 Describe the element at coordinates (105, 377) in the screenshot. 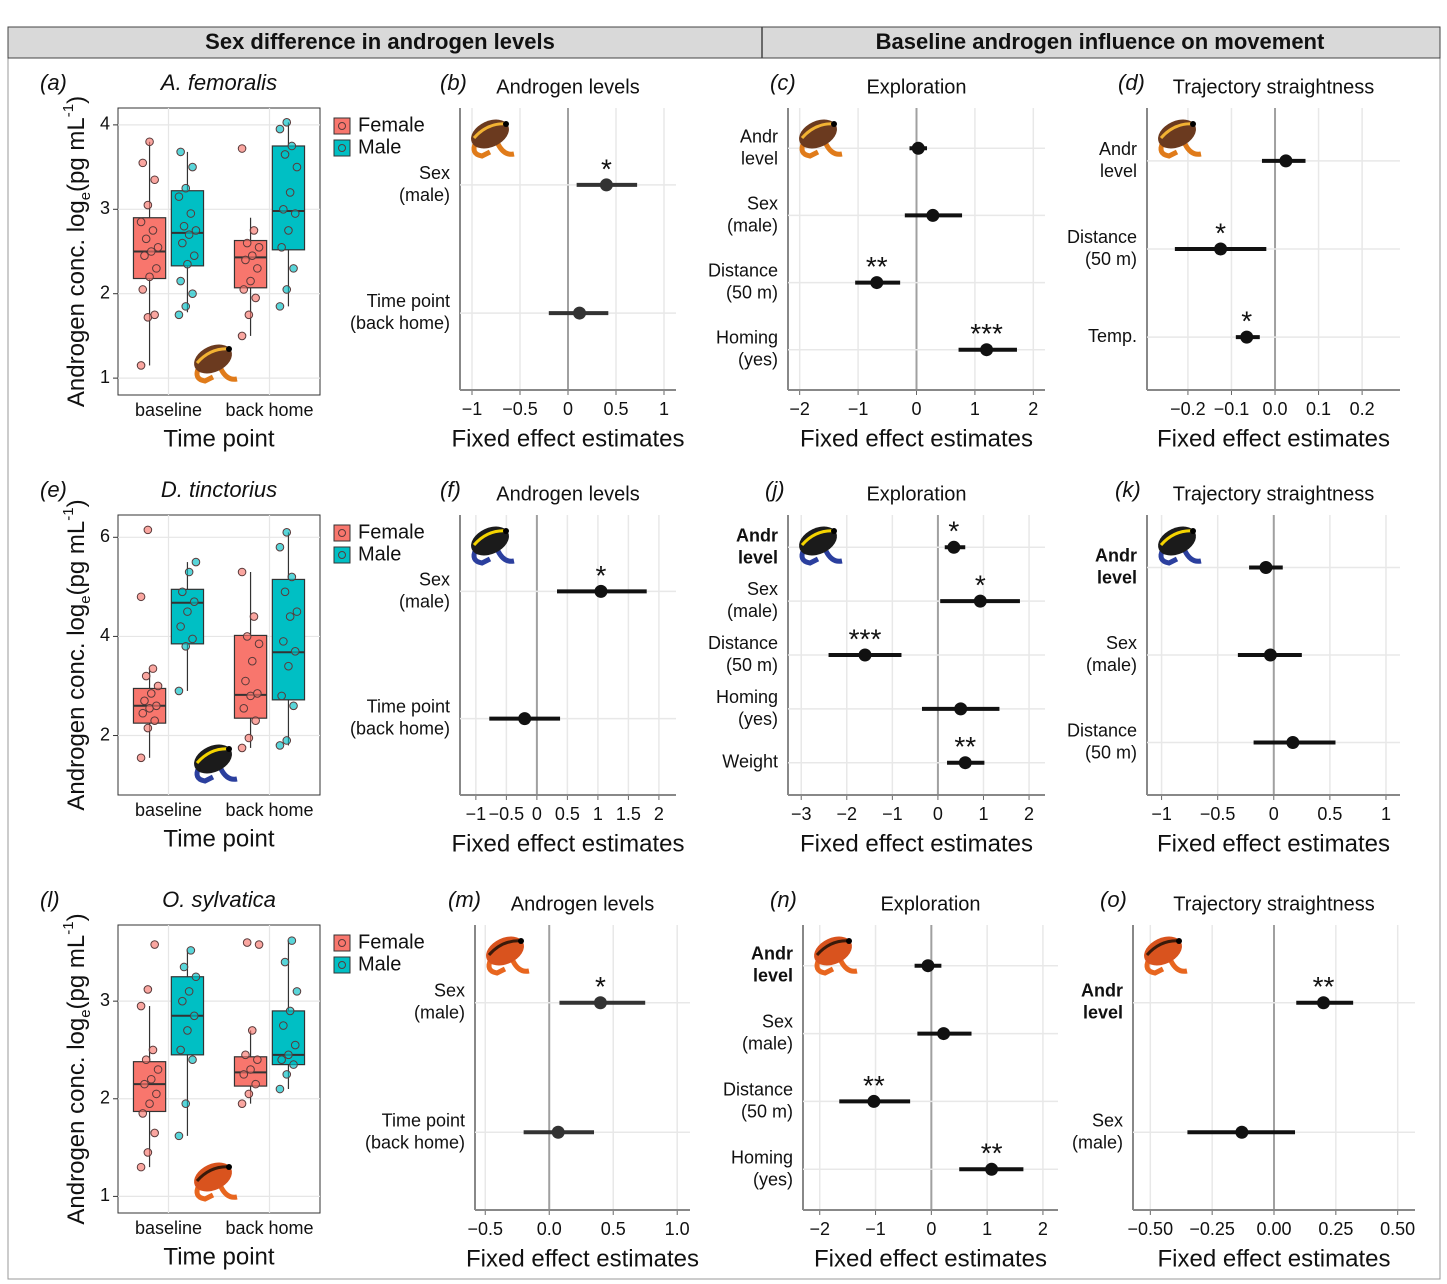

I see `y-tick-label: 1` at that location.